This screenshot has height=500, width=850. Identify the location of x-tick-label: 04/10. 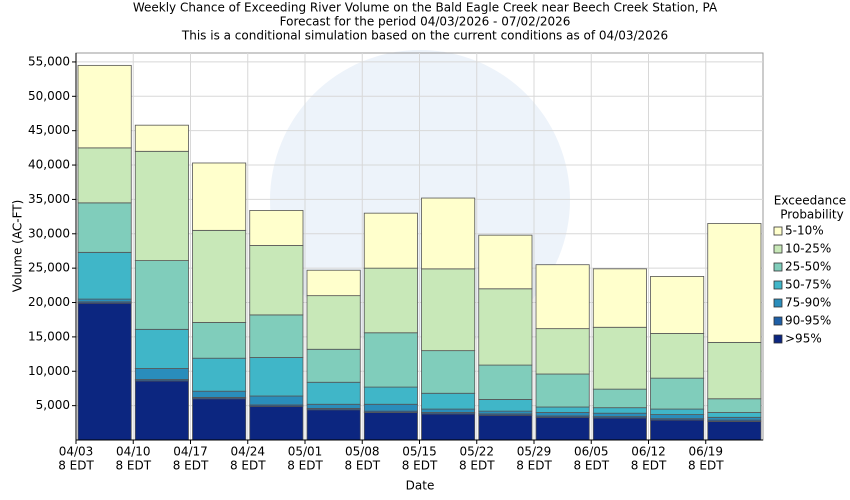
(133, 452).